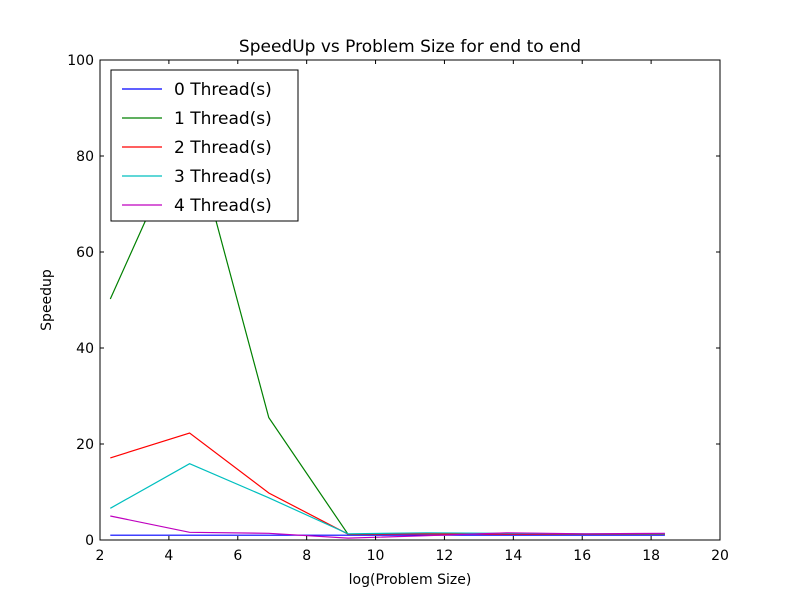 Image resolution: width=800 pixels, height=600 pixels. What do you see at coordinates (223, 206) in the screenshot?
I see `legend-label: 4 Thread(s)` at bounding box center [223, 206].